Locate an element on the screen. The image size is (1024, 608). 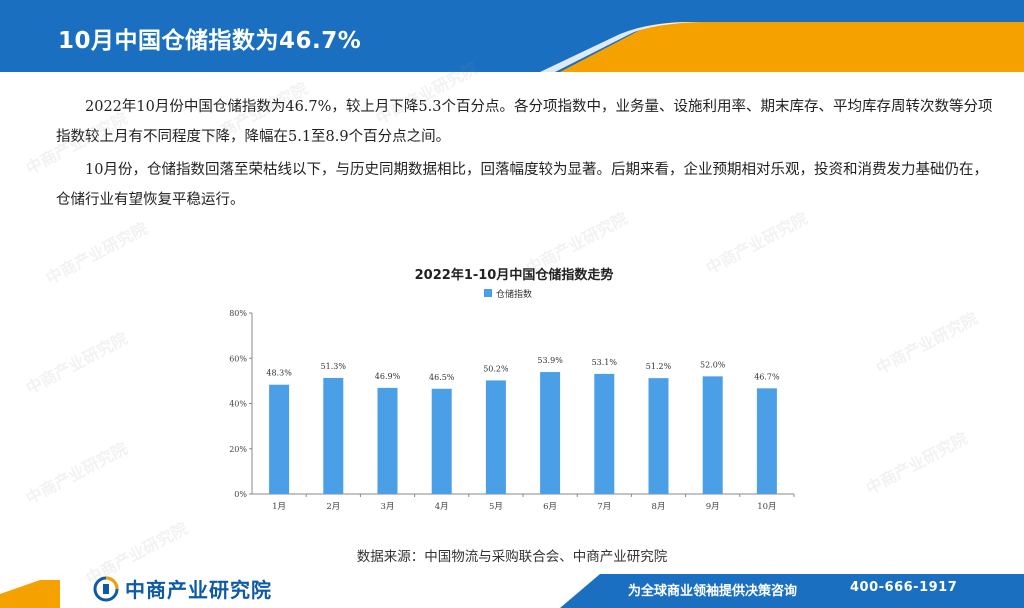
x-tick-label: 6月 is located at coordinates (550, 507).